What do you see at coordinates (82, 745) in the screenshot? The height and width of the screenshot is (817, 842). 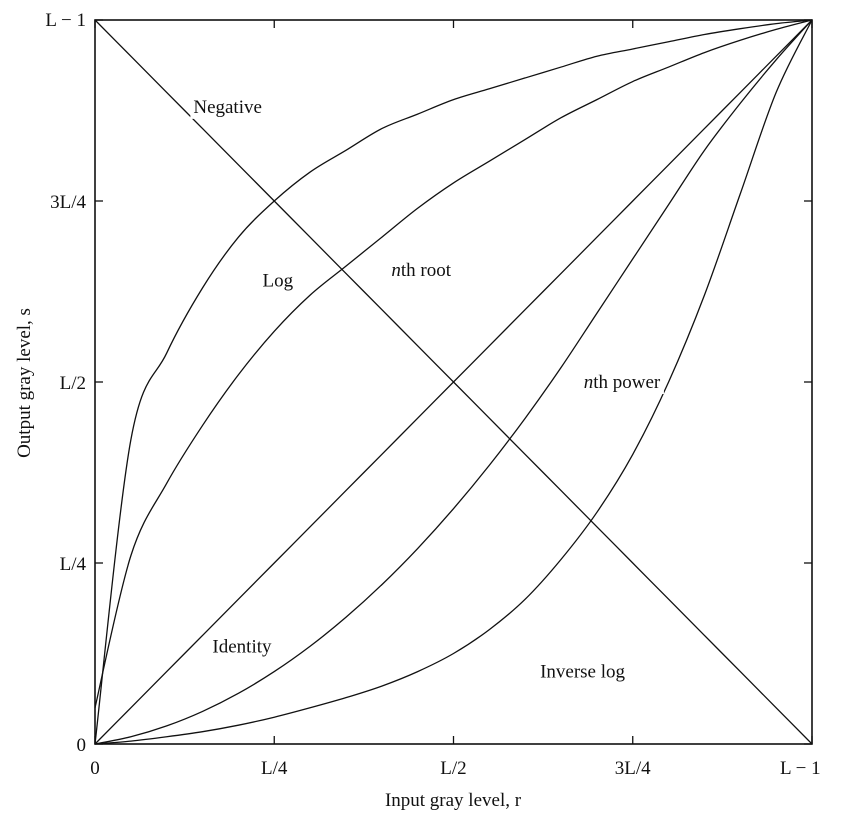 I see `y-tick-label: 0` at bounding box center [82, 745].